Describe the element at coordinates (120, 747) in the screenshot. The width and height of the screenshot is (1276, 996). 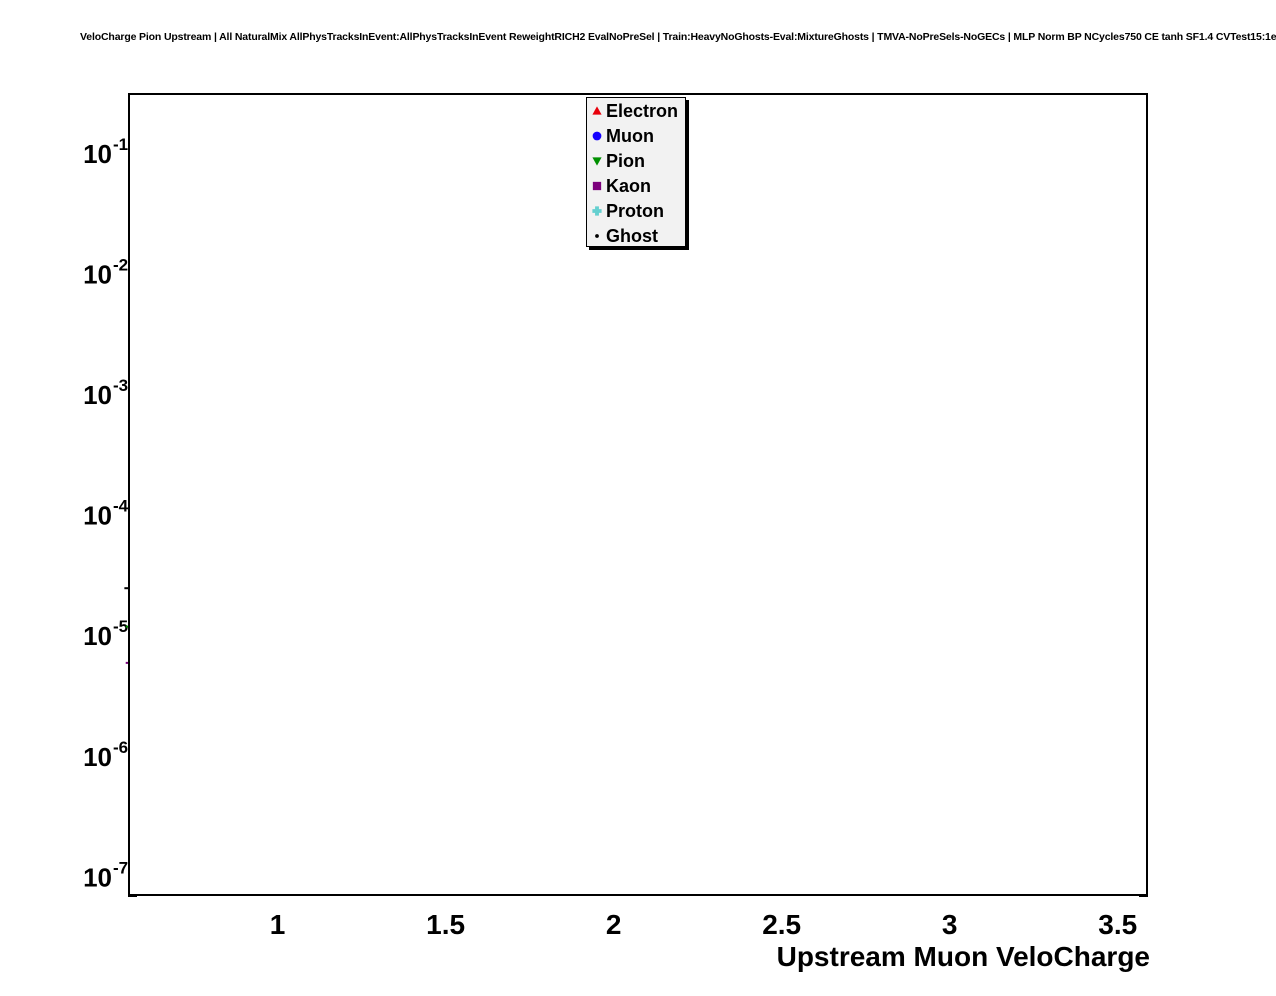
I see `svg-text: -6` at that location.